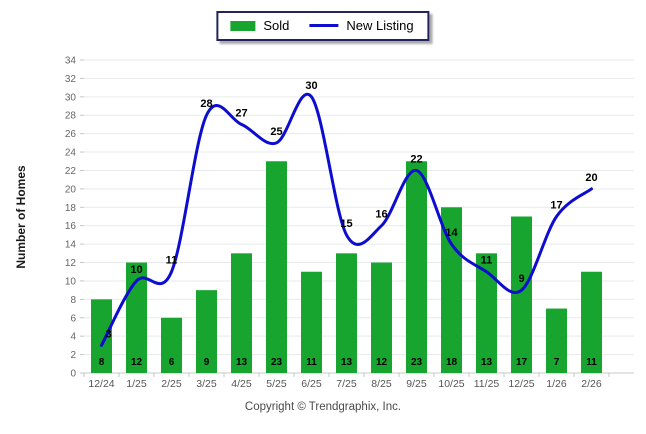 The height and width of the screenshot is (434, 646). What do you see at coordinates (416, 159) in the screenshot?
I see `line-value-label: 22` at bounding box center [416, 159].